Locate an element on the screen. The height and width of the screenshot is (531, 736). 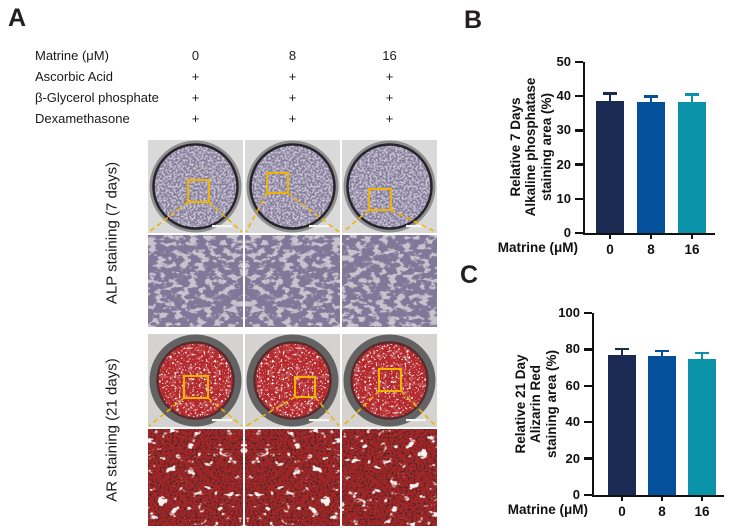
chart-b-x-axis-label: Matrine (μM) is located at coordinates (537, 247).